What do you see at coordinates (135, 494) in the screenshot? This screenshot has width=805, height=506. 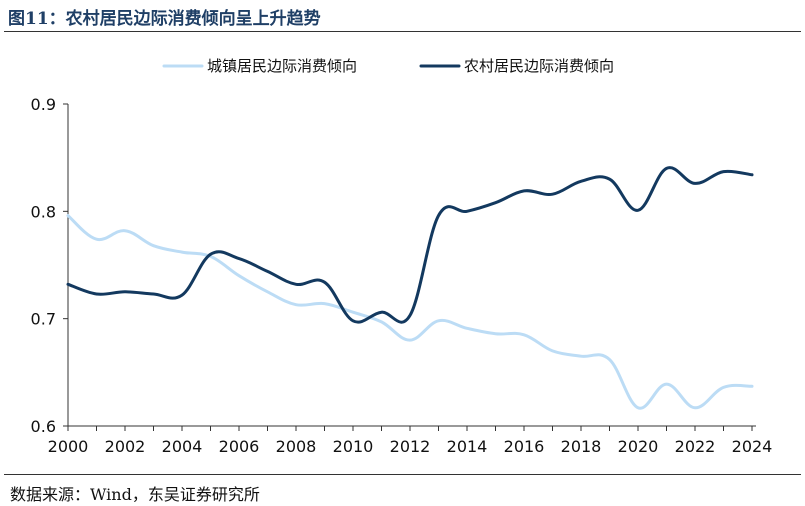 I see `source-note: 数据来源：Wind，东吴证券研究所` at bounding box center [135, 494].